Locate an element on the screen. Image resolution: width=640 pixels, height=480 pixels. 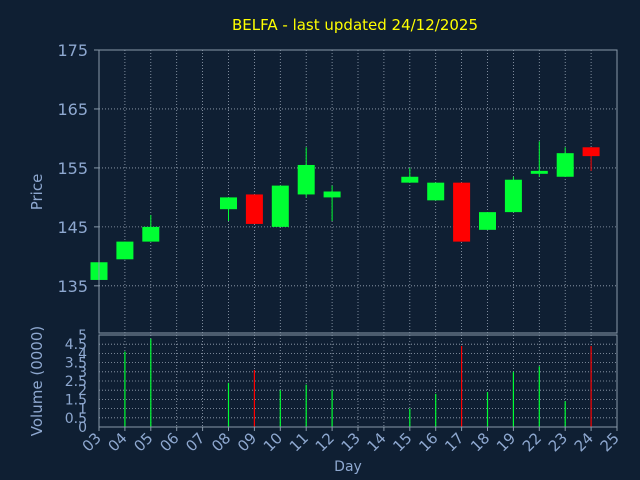
x-tick-label: 13 is located at coordinates (351, 442).